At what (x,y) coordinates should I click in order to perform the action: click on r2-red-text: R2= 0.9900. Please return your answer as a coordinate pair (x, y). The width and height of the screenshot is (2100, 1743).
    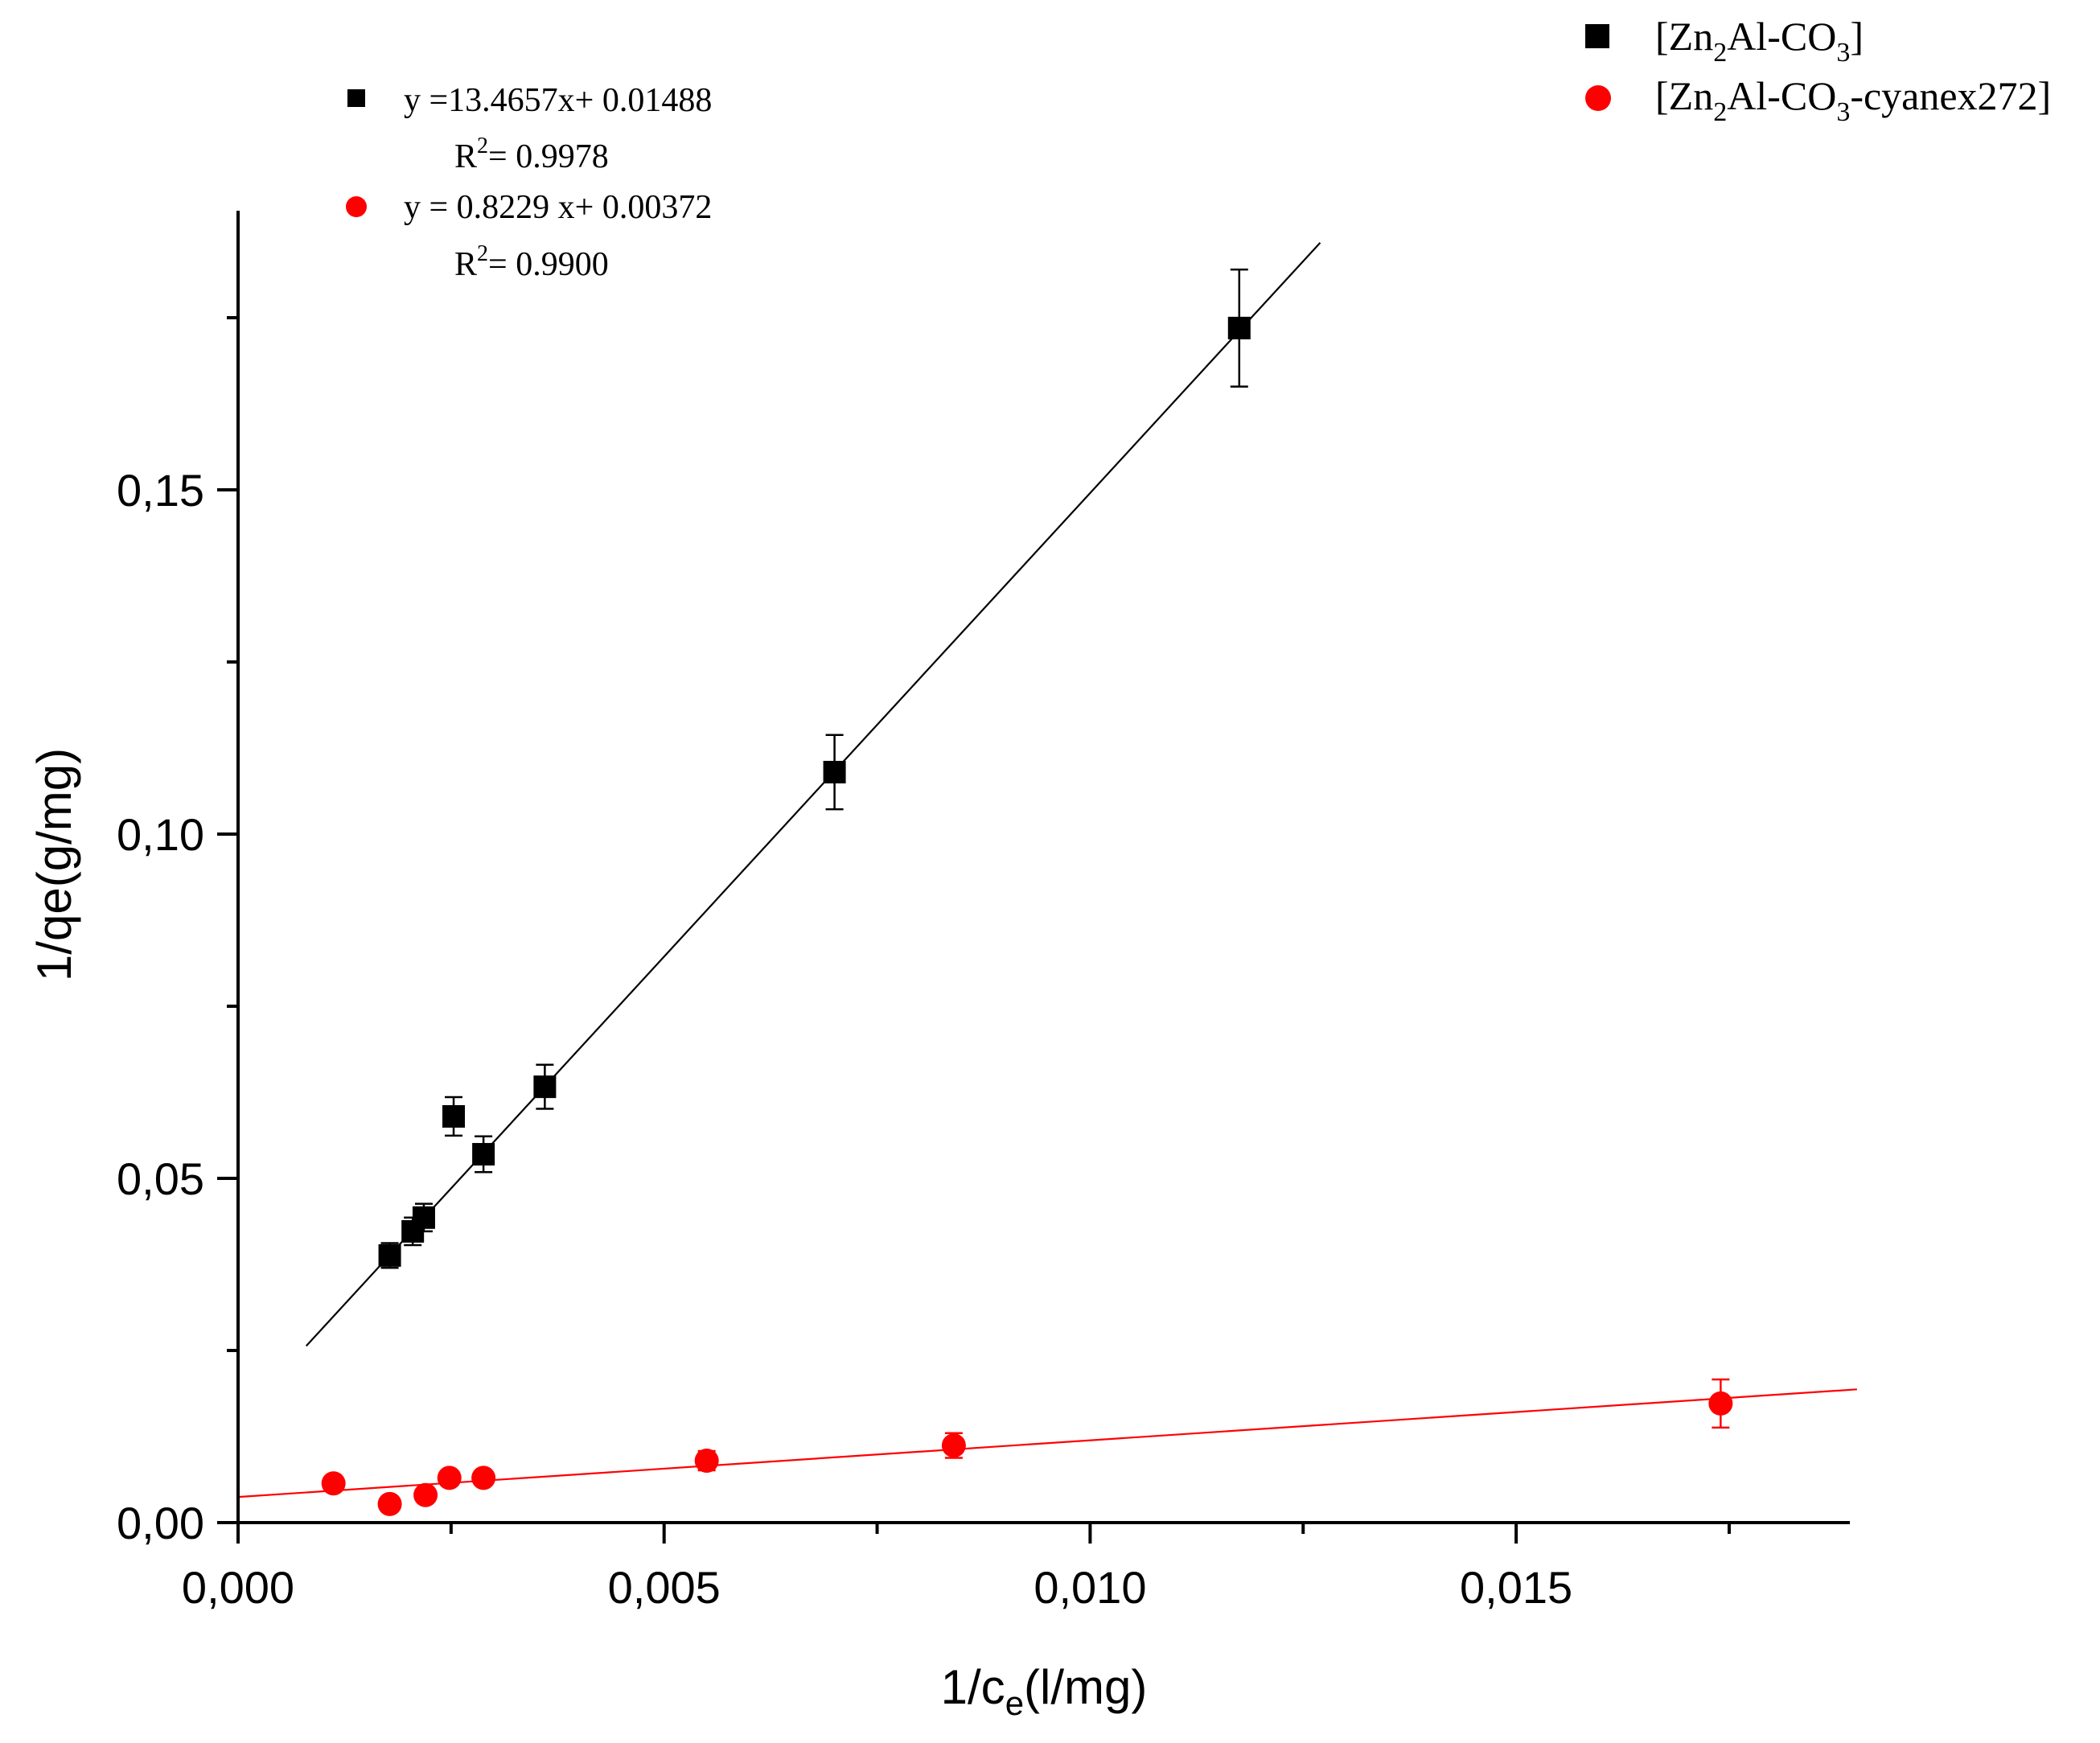
    Looking at the image, I should click on (531, 262).